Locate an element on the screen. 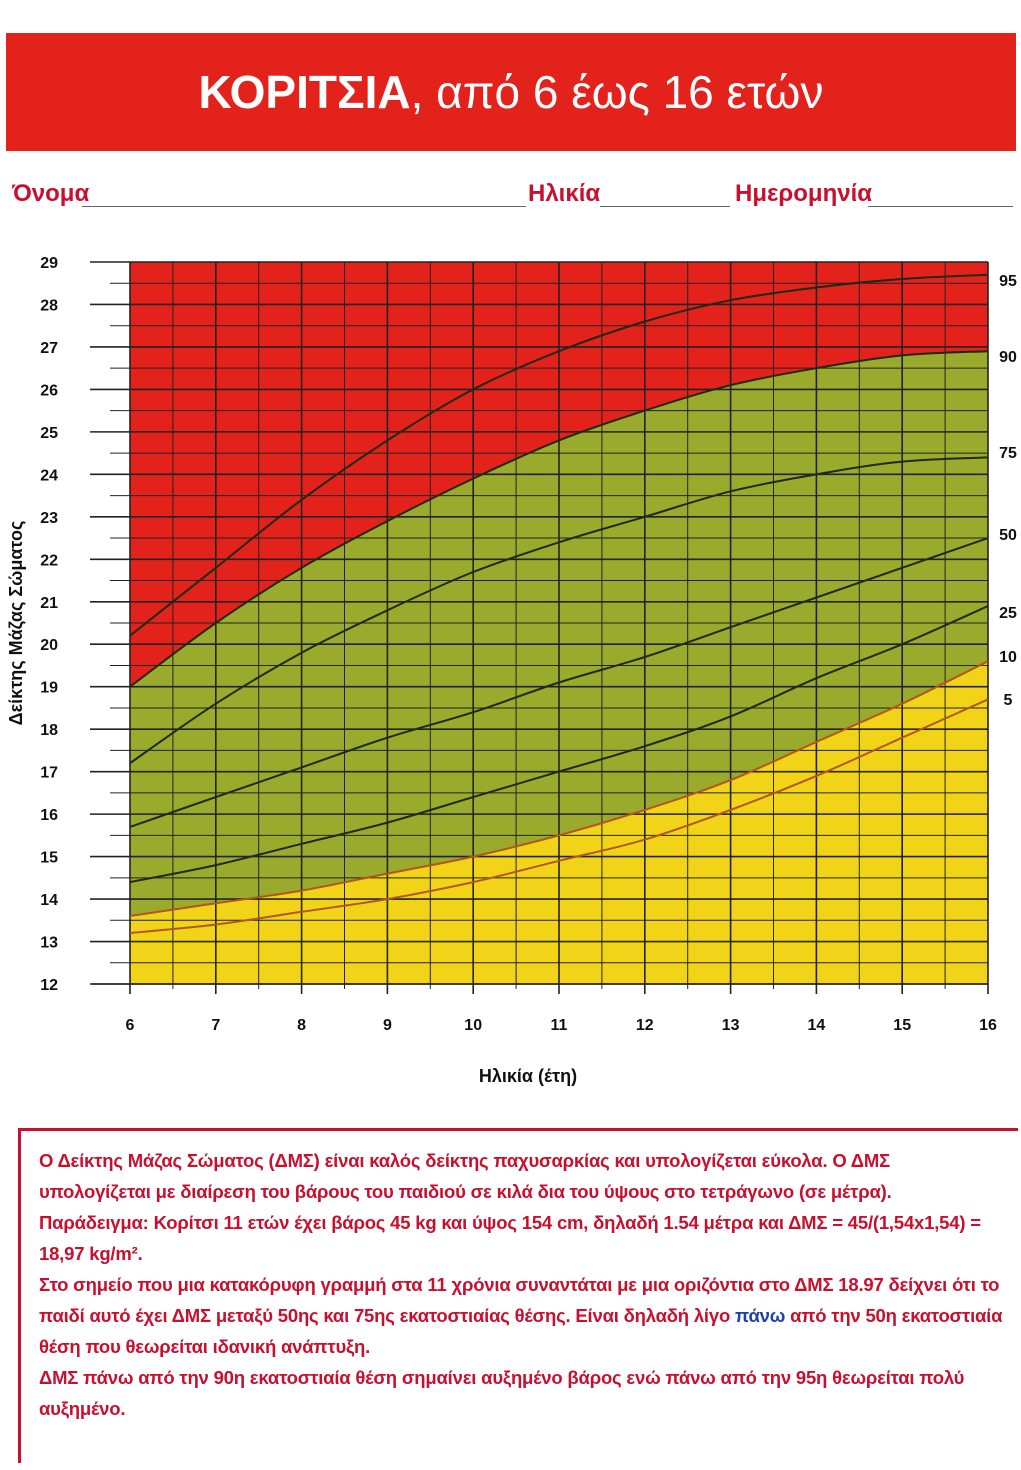 This screenshot has height=1470, width=1021. y-tick-label: 23 is located at coordinates (49, 518).